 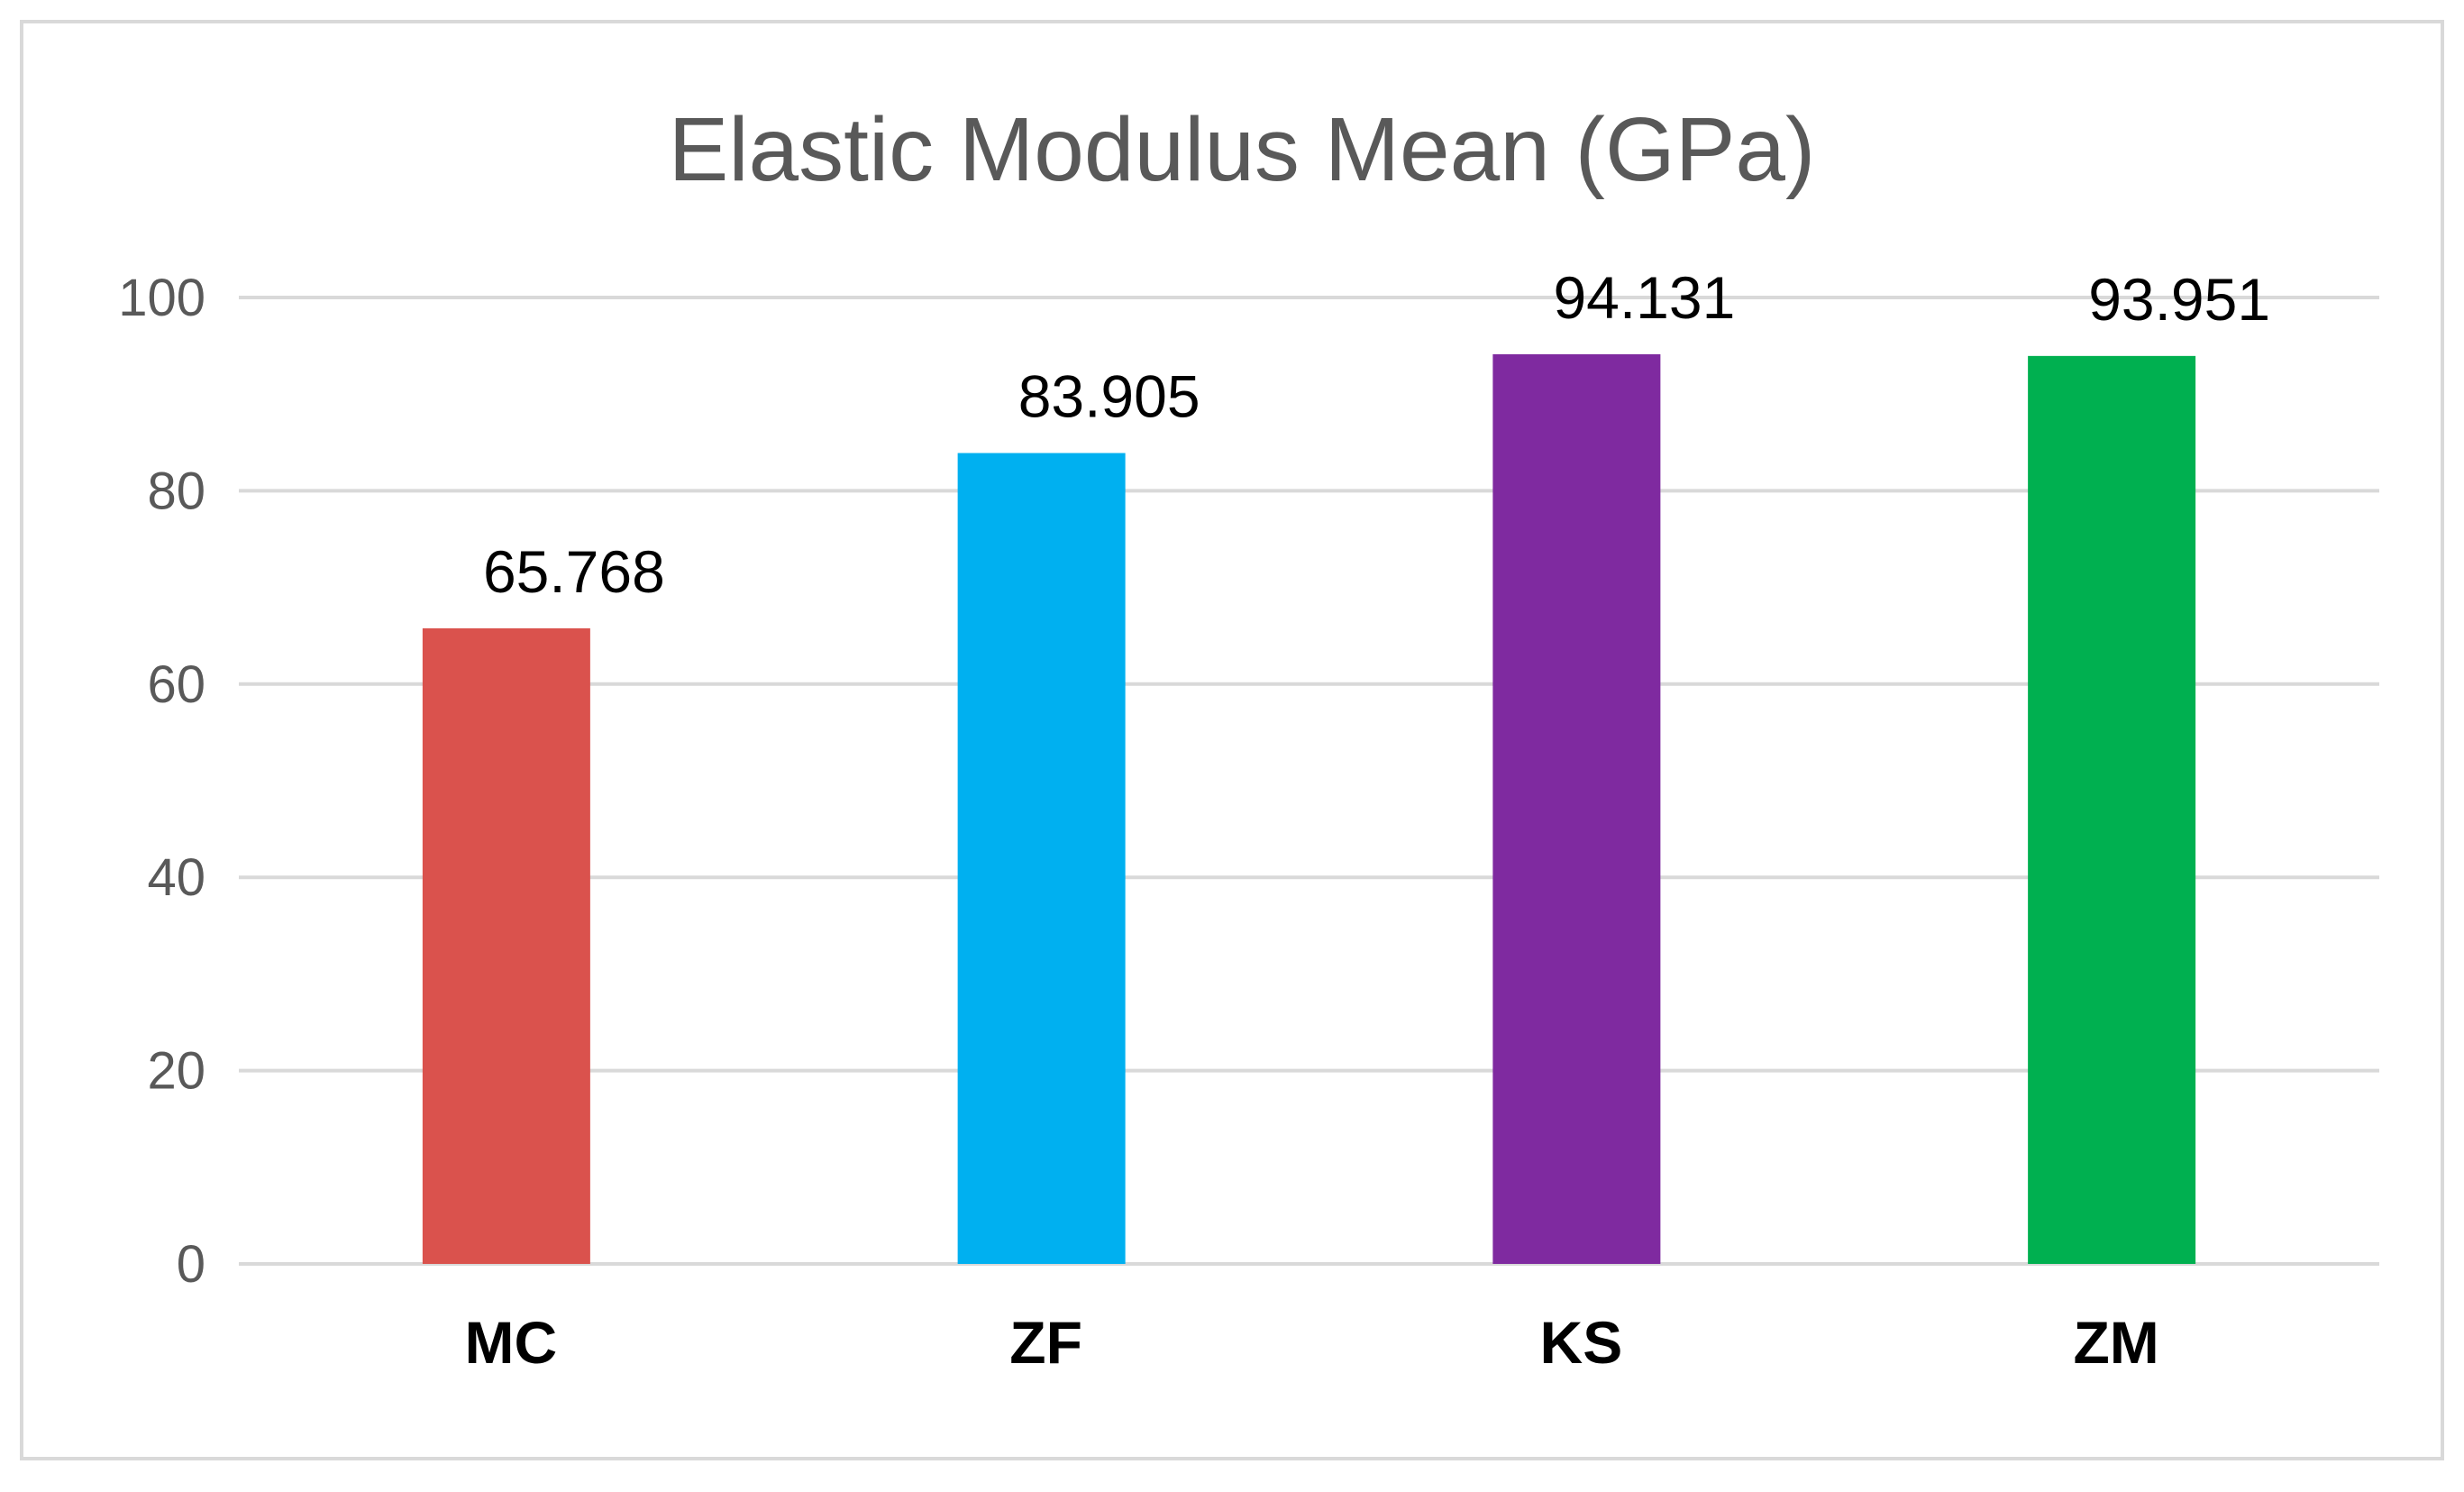 What do you see at coordinates (2179, 299) in the screenshot?
I see `data-label-zm: 93.951` at bounding box center [2179, 299].